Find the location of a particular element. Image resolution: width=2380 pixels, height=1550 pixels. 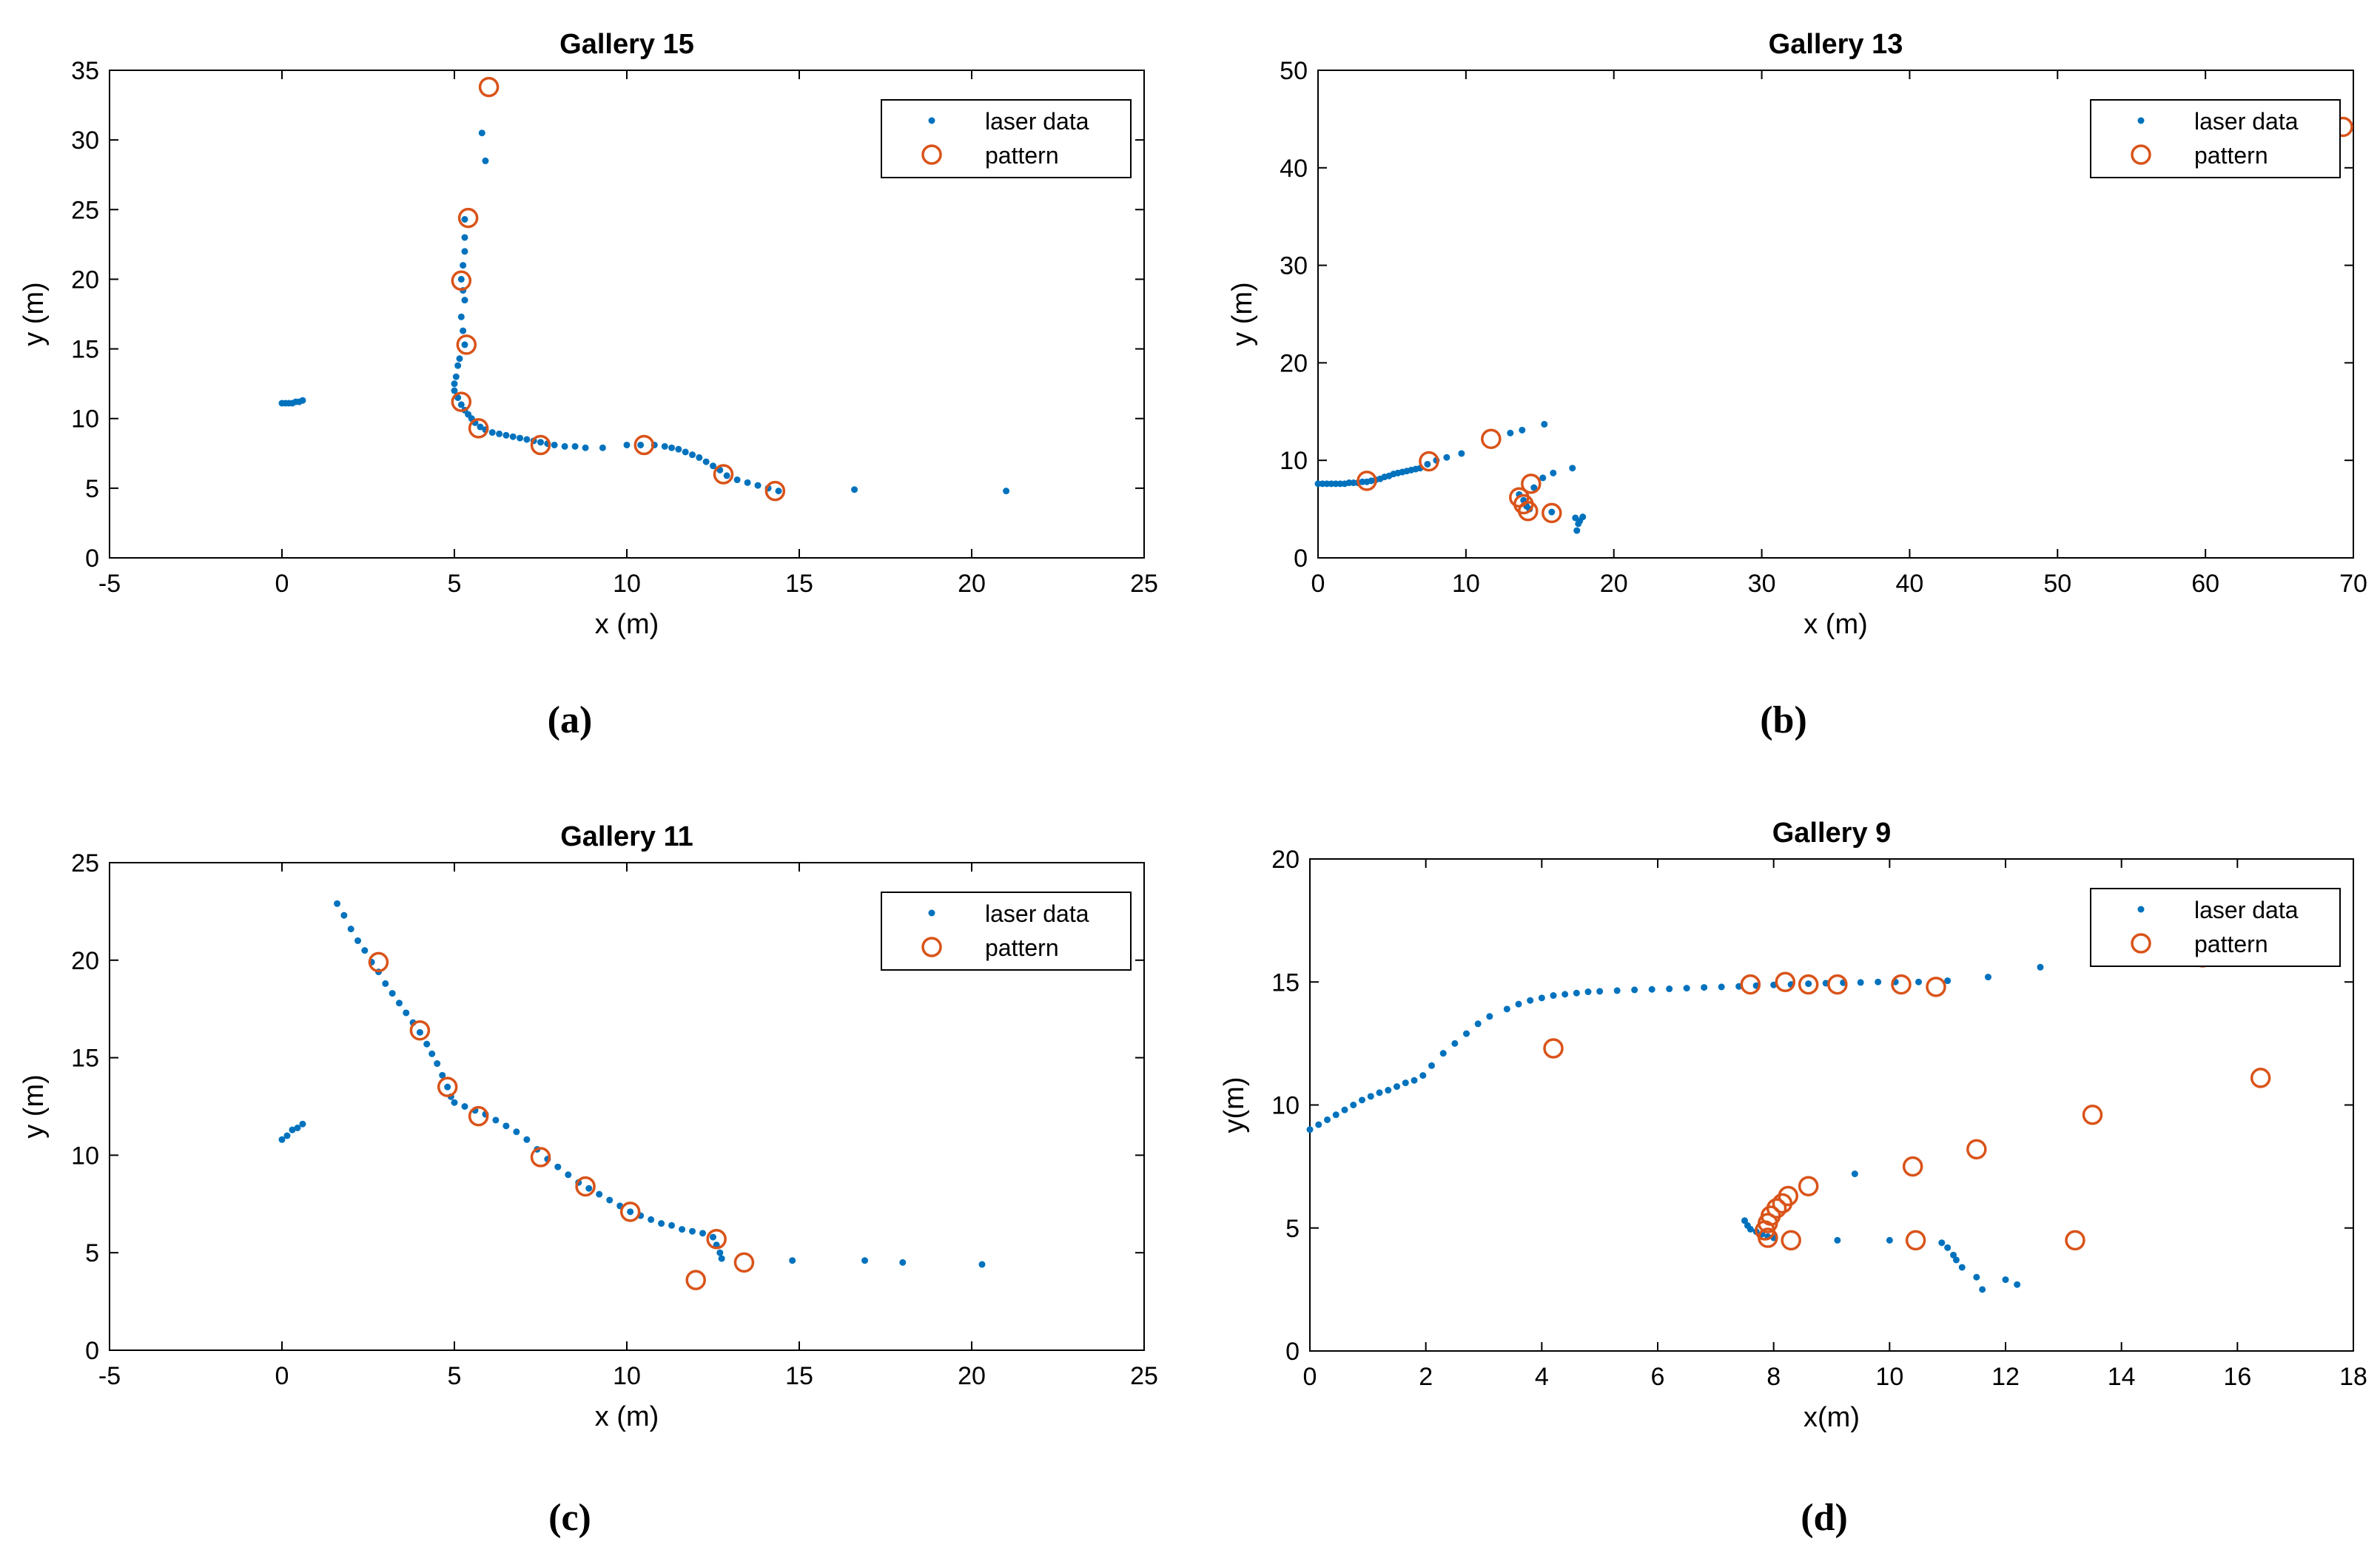

x-tick-label: 20 is located at coordinates (972, 584).